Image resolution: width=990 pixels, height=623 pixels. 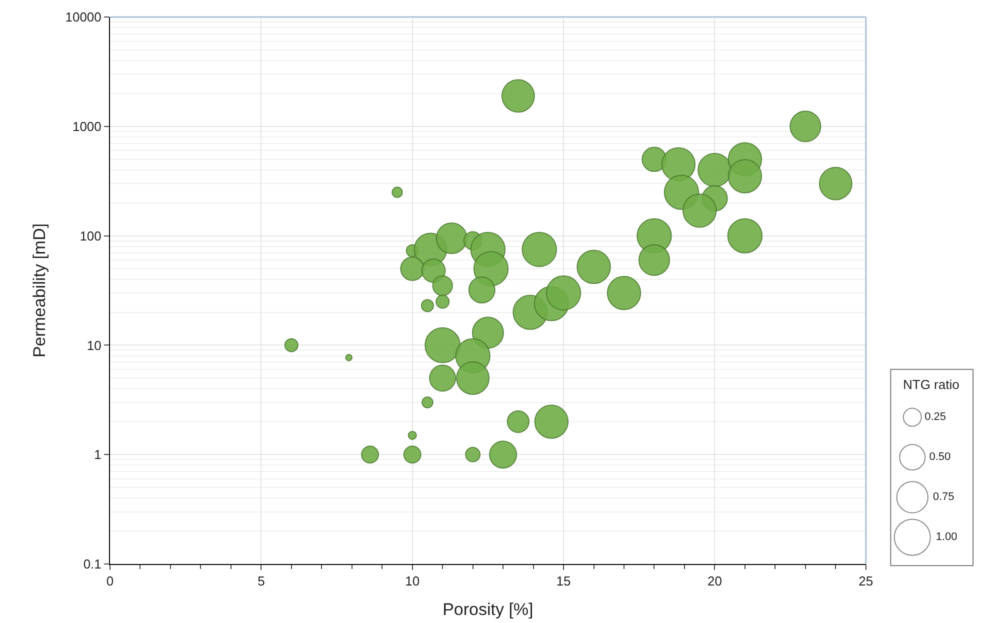 What do you see at coordinates (91, 236) in the screenshot?
I see `y-tick-label: 100` at bounding box center [91, 236].